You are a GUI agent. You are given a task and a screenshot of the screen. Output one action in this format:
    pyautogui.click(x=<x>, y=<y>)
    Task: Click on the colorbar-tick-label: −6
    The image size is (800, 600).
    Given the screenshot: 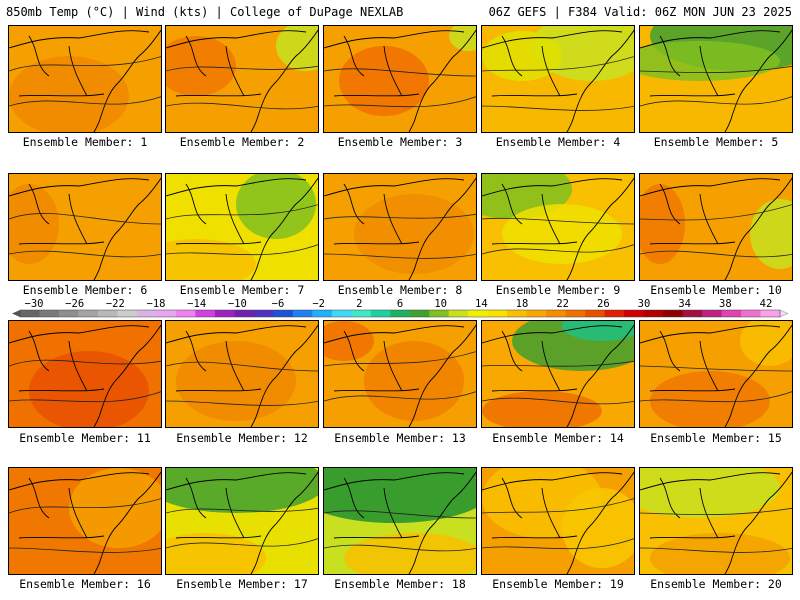 What is the action you would take?
    pyautogui.click(x=278, y=304)
    